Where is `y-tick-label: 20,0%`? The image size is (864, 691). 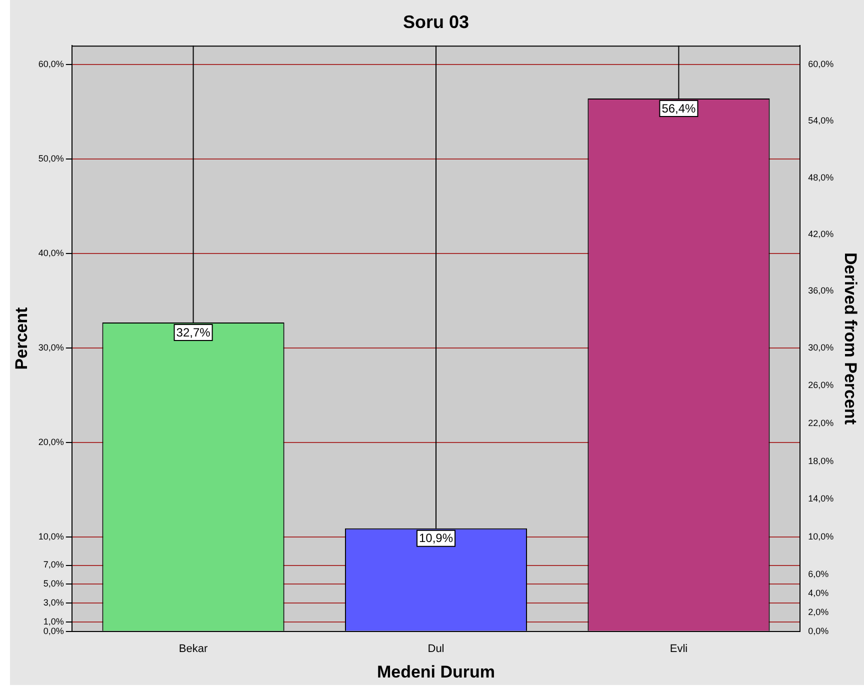
y-tick-label: 20,0% is located at coordinates (51, 441).